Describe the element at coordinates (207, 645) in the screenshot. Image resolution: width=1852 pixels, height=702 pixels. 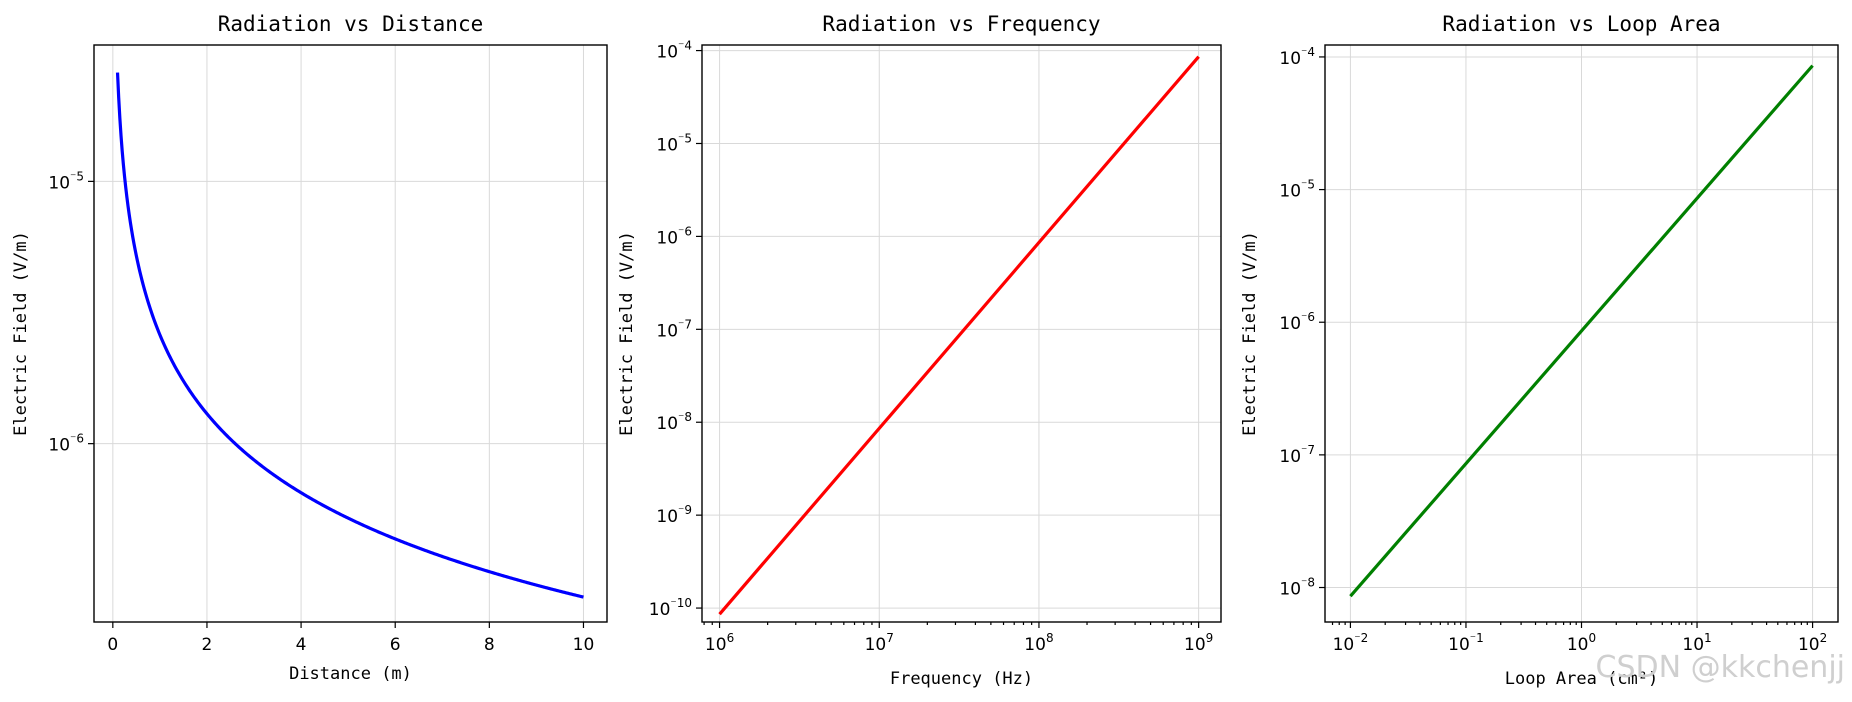
I see `x-tick-label: 2` at that location.